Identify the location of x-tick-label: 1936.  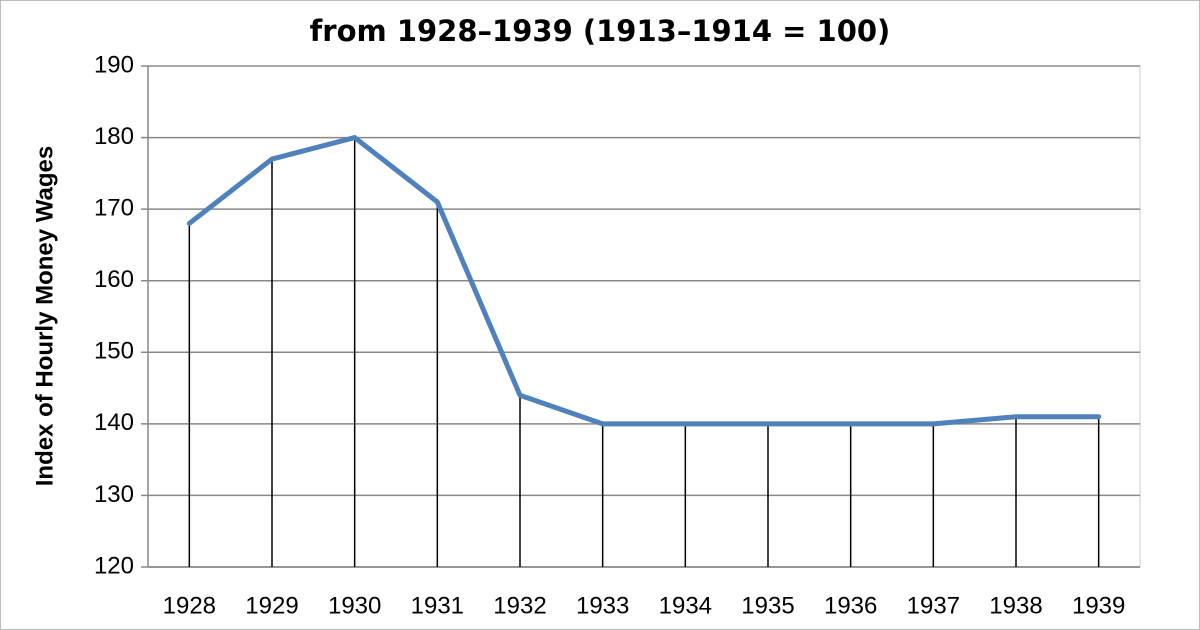
(850, 605).